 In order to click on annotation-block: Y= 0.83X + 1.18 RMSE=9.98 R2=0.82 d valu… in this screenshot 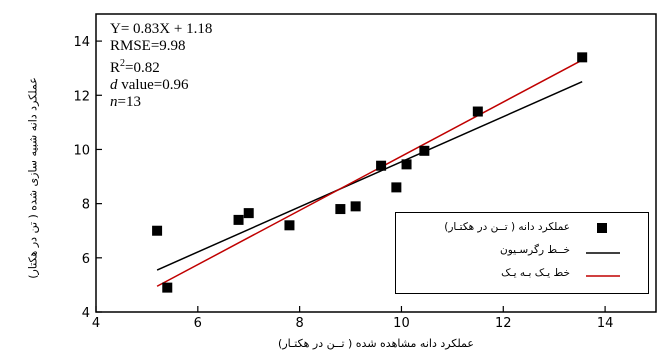, I will do `click(161, 66)`.